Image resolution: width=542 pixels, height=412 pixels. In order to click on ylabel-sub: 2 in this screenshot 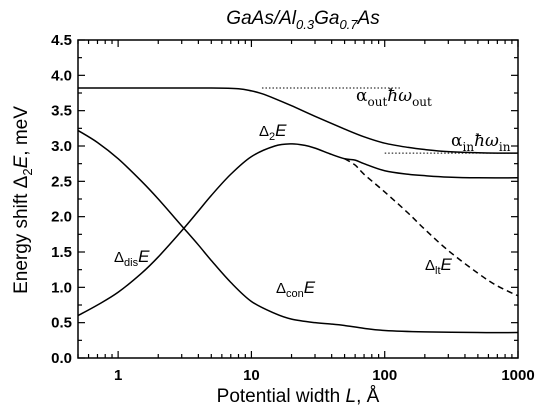, I will do `click(27, 171)`.